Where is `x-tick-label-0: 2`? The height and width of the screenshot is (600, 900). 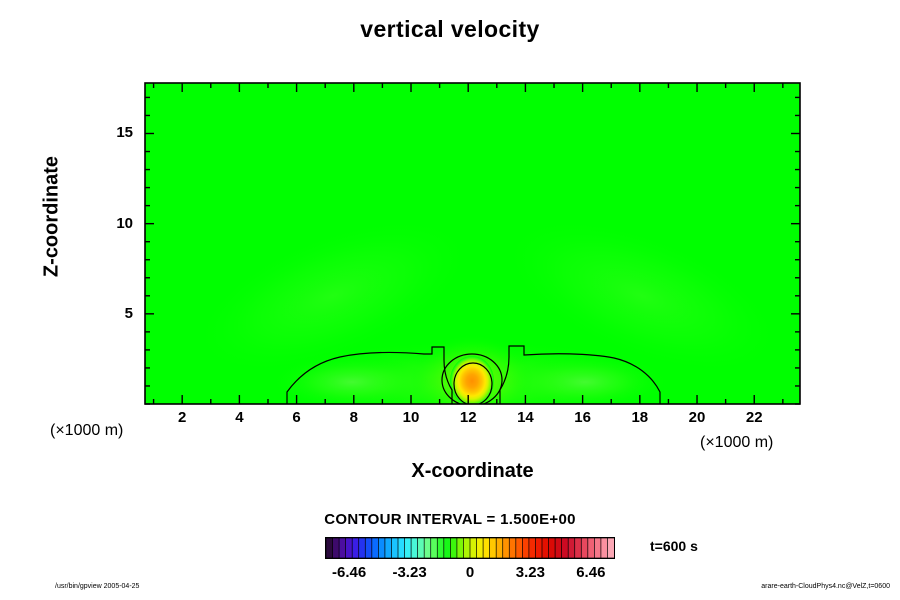
x-tick-label-0: 2 is located at coordinates (182, 417).